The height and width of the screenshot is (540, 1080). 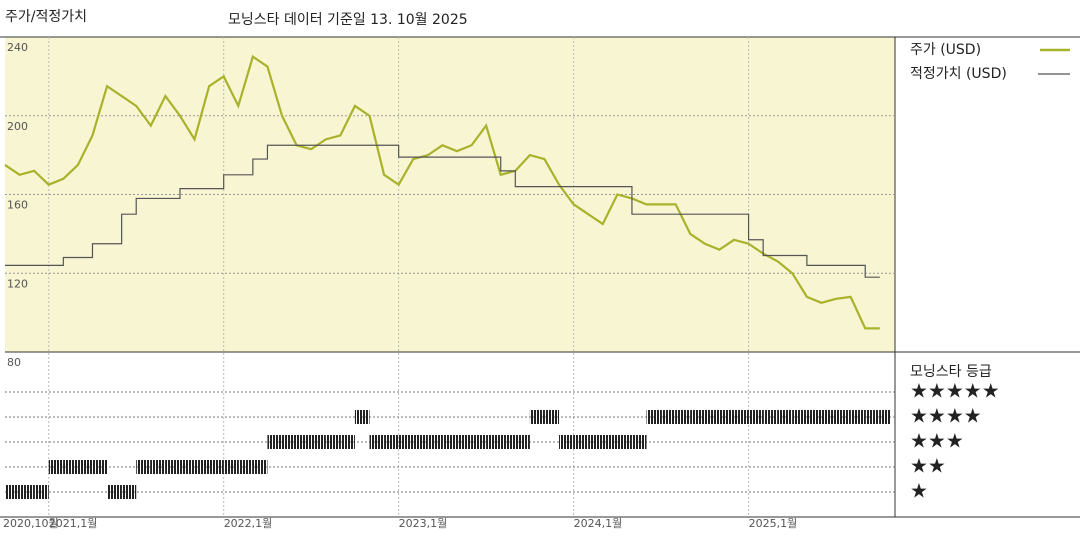 I want to click on rating-label: ★★★★, so click(x=946, y=416).